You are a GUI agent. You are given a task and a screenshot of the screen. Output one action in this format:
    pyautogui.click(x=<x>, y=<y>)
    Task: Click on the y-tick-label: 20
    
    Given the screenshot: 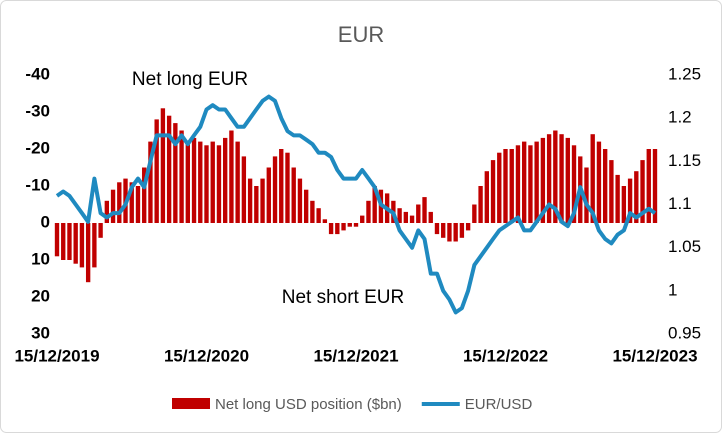 What is the action you would take?
    pyautogui.click(x=40, y=295)
    